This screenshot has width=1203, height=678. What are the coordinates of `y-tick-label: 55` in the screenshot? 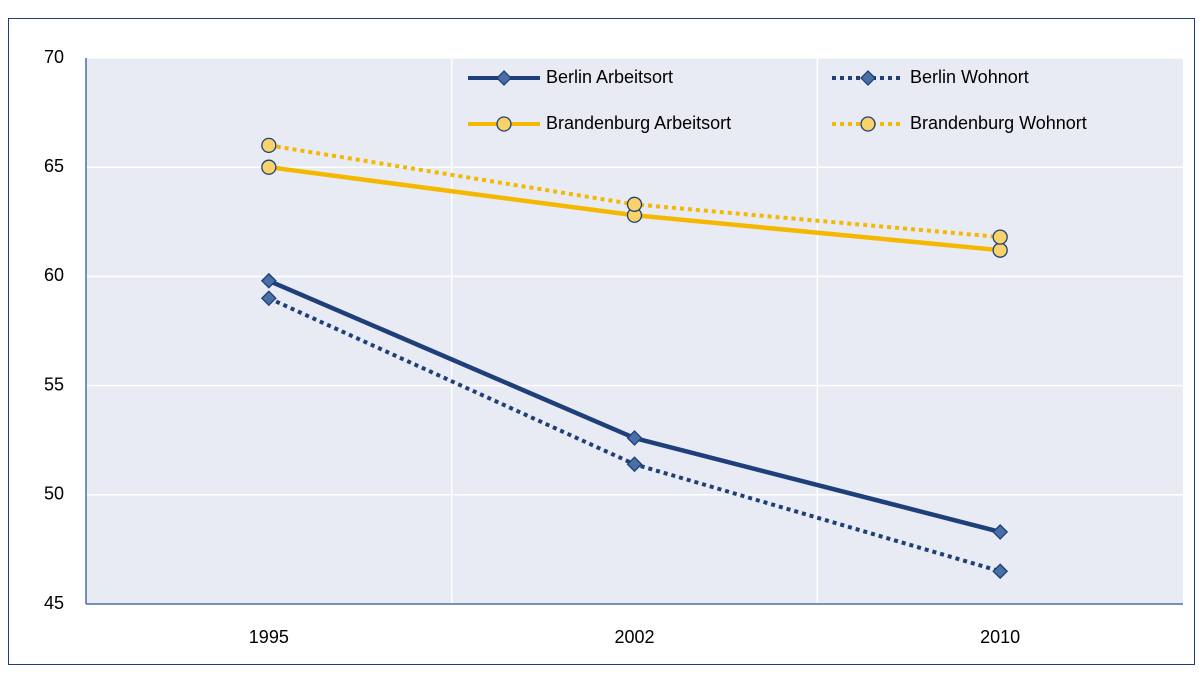 It's located at (54, 384).